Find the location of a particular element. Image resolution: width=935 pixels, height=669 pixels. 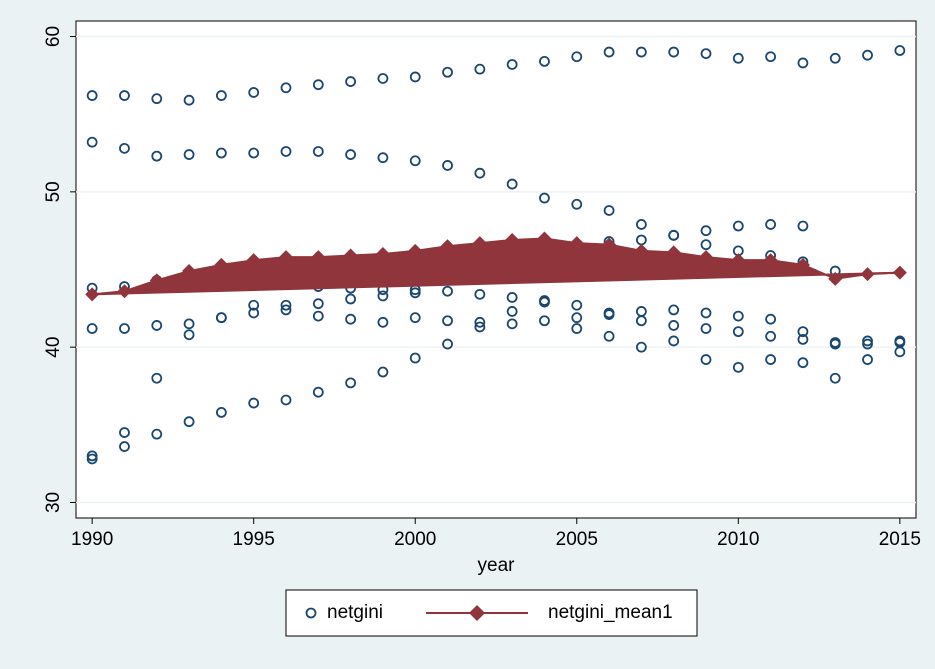

x-tick-label: 1990 is located at coordinates (92, 539).